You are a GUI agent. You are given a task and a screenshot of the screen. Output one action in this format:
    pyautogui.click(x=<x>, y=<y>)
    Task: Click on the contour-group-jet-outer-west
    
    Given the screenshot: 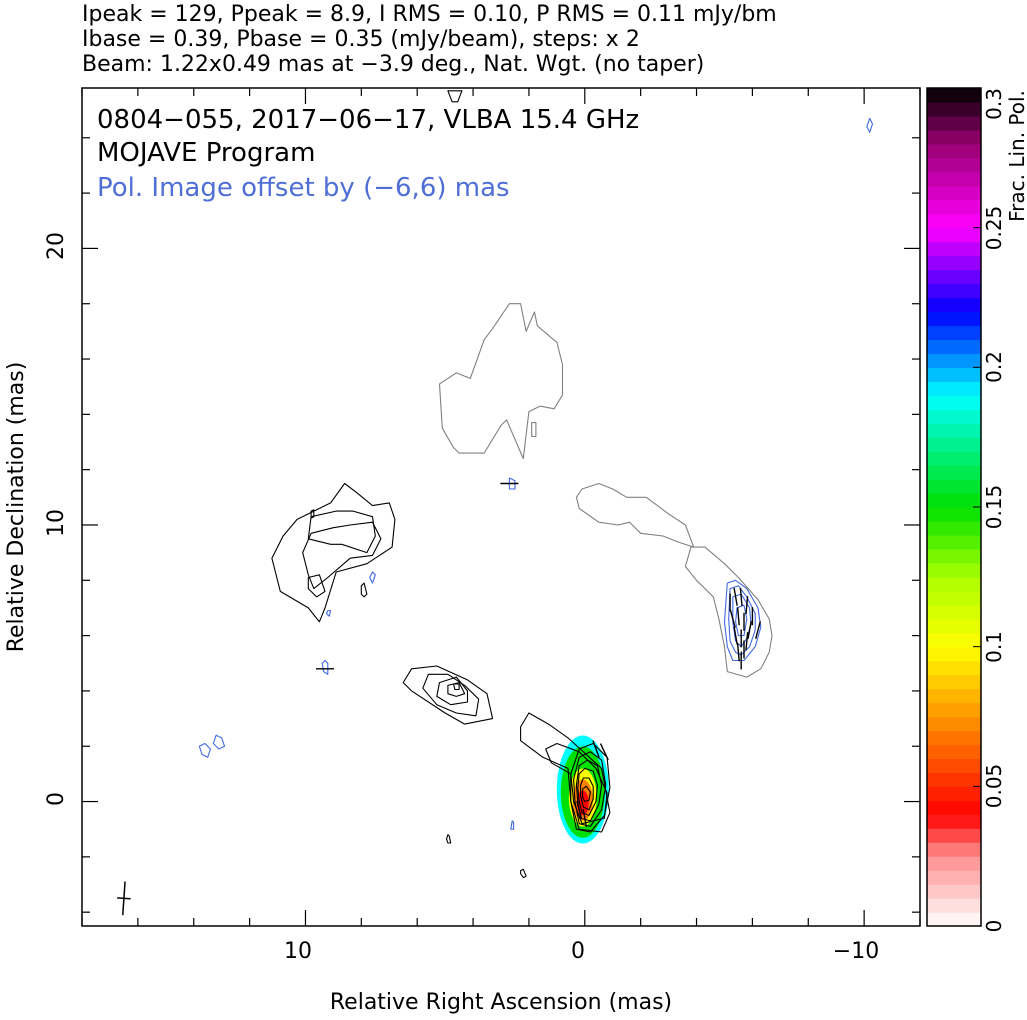 What is the action you would take?
    pyautogui.click(x=728, y=612)
    